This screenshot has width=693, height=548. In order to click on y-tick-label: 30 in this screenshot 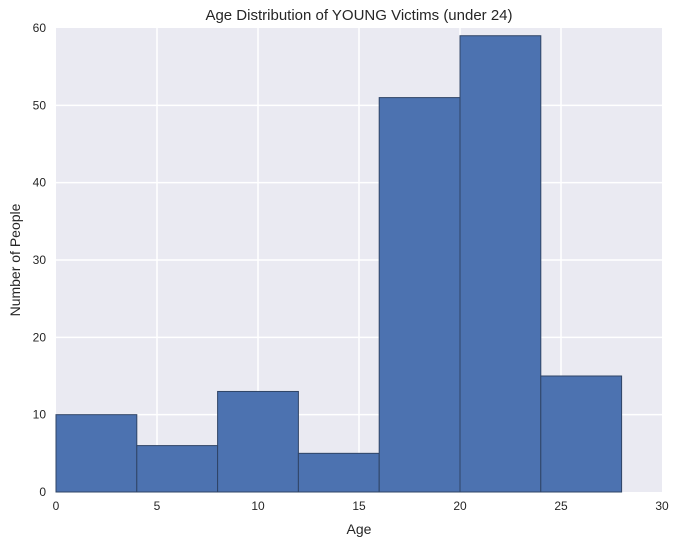, I will do `click(40, 260)`.